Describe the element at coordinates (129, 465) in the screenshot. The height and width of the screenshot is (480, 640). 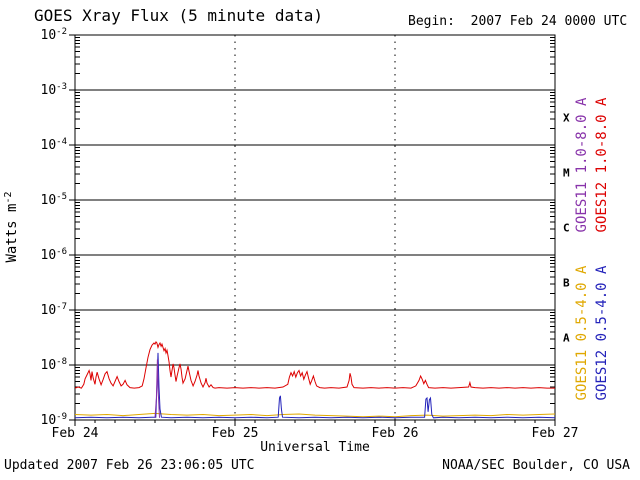
I see `updated-timestamp: Updated 2007 Feb 26 23:06:05 UTC` at that location.